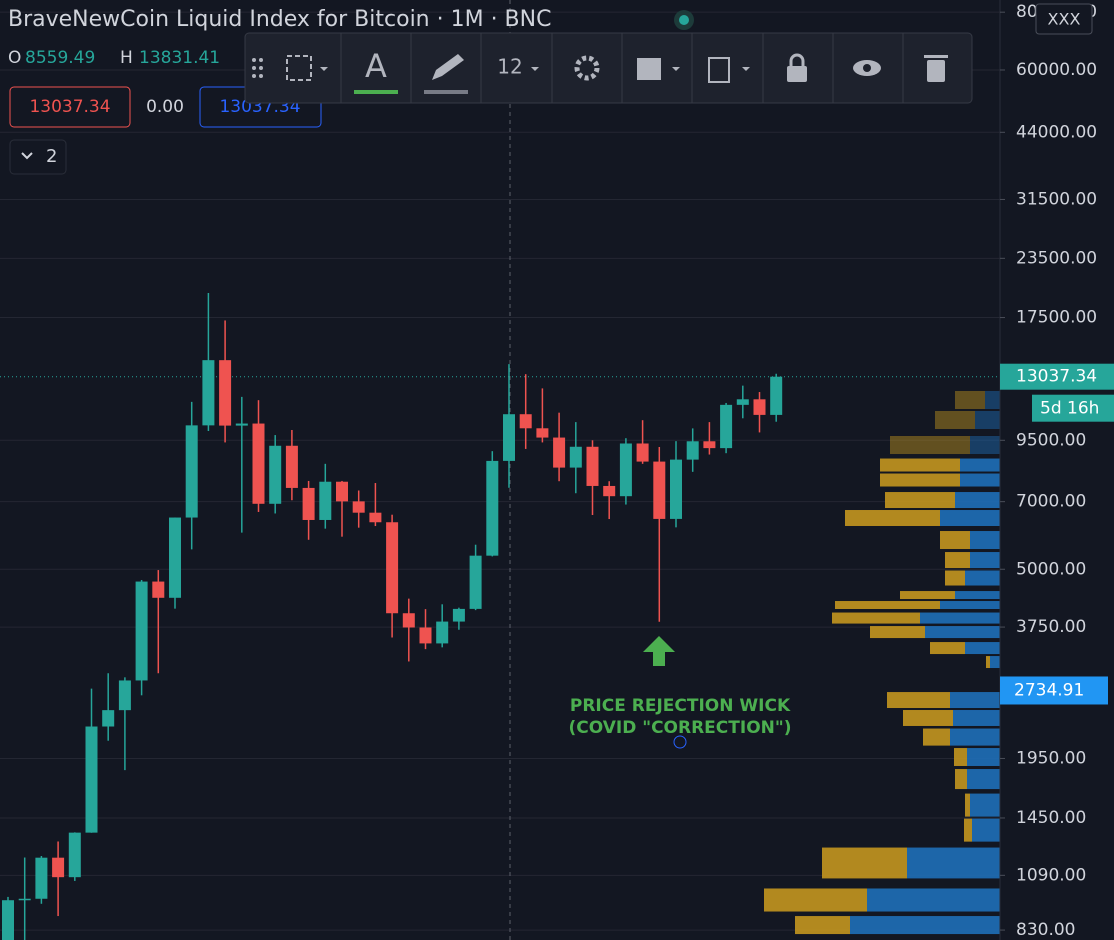  Describe the element at coordinates (649, 69) in the screenshot. I see `layers-icon` at that location.